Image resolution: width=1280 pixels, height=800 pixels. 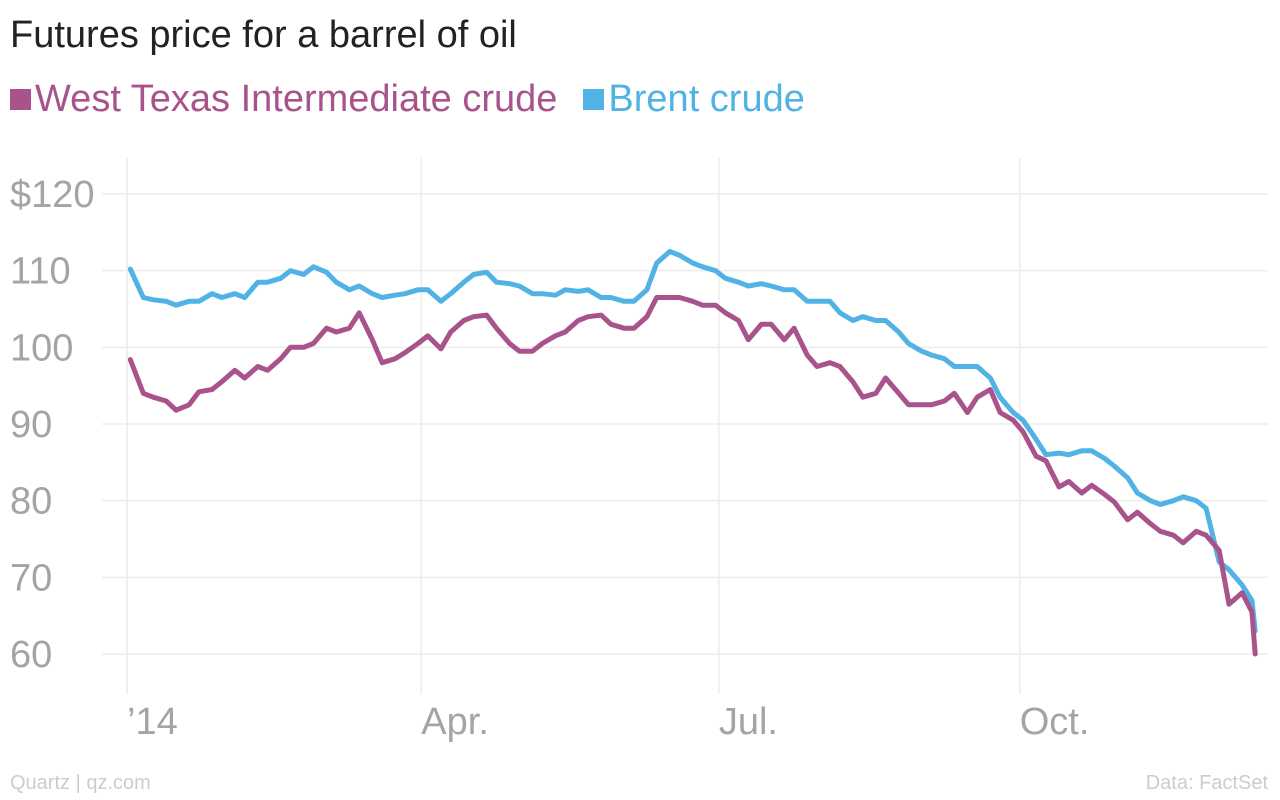 What do you see at coordinates (52, 195) in the screenshot?
I see `y-tick-label: $120` at bounding box center [52, 195].